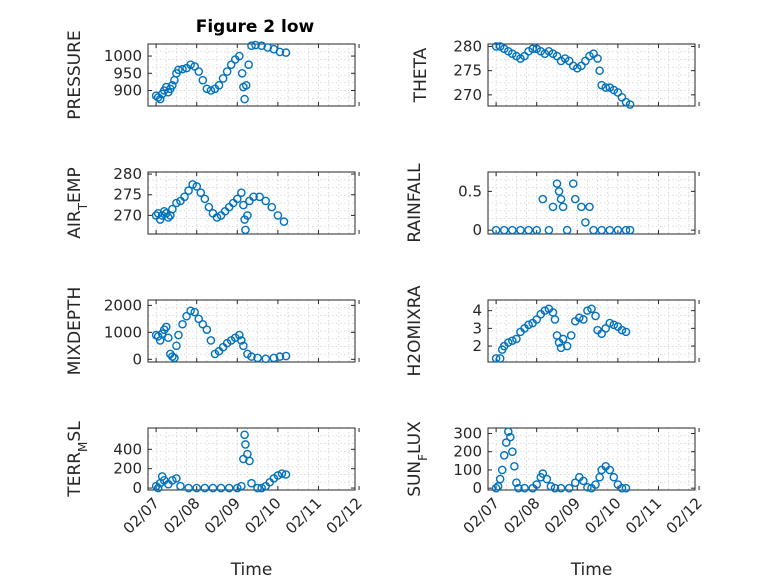 The height and width of the screenshot is (583, 778). Describe the element at coordinates (477, 230) in the screenshot. I see `y-tick-label: 0` at that location.